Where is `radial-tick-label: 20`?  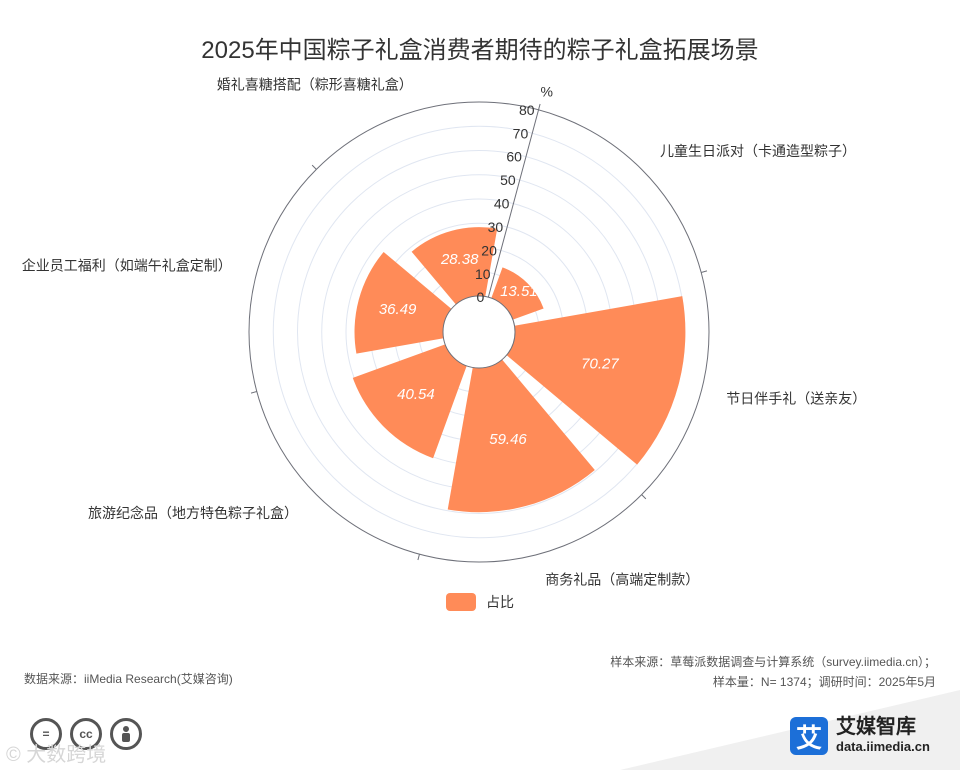
radial-tick-label: 20 is located at coordinates (489, 250).